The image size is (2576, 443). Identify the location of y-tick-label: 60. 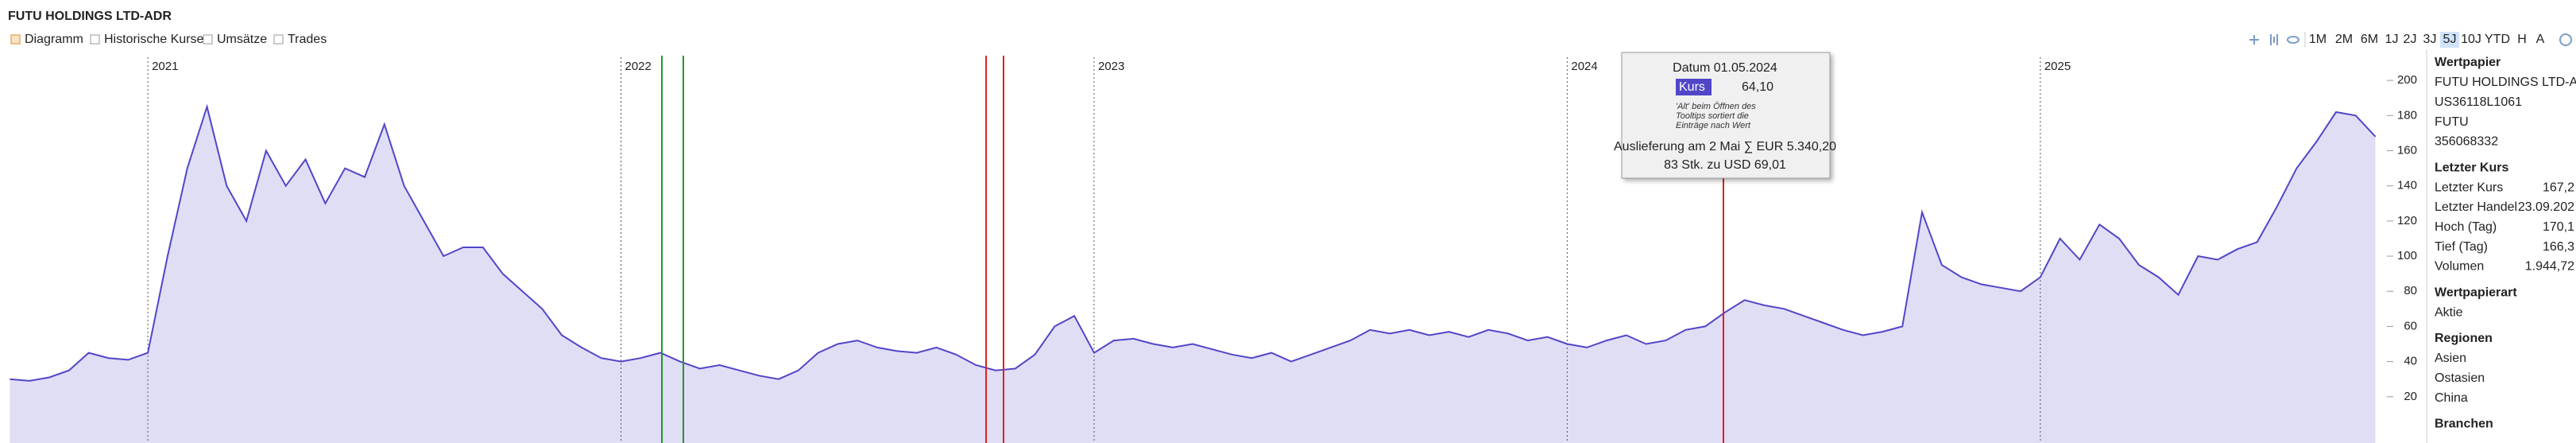
(2410, 325).